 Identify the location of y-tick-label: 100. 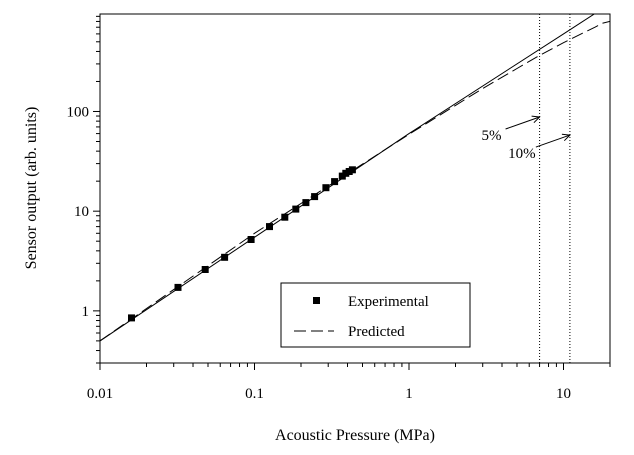
(78, 112).